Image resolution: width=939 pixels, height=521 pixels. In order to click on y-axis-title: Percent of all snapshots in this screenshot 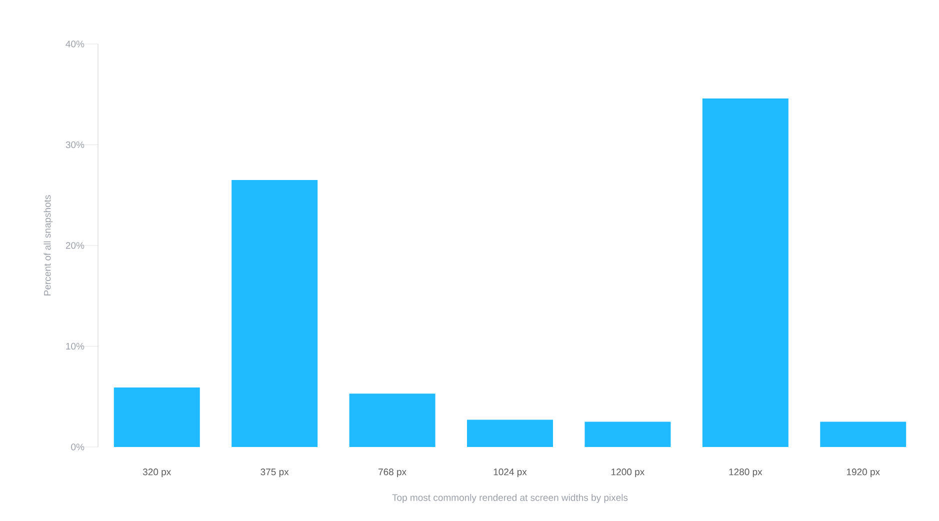, I will do `click(48, 245)`.